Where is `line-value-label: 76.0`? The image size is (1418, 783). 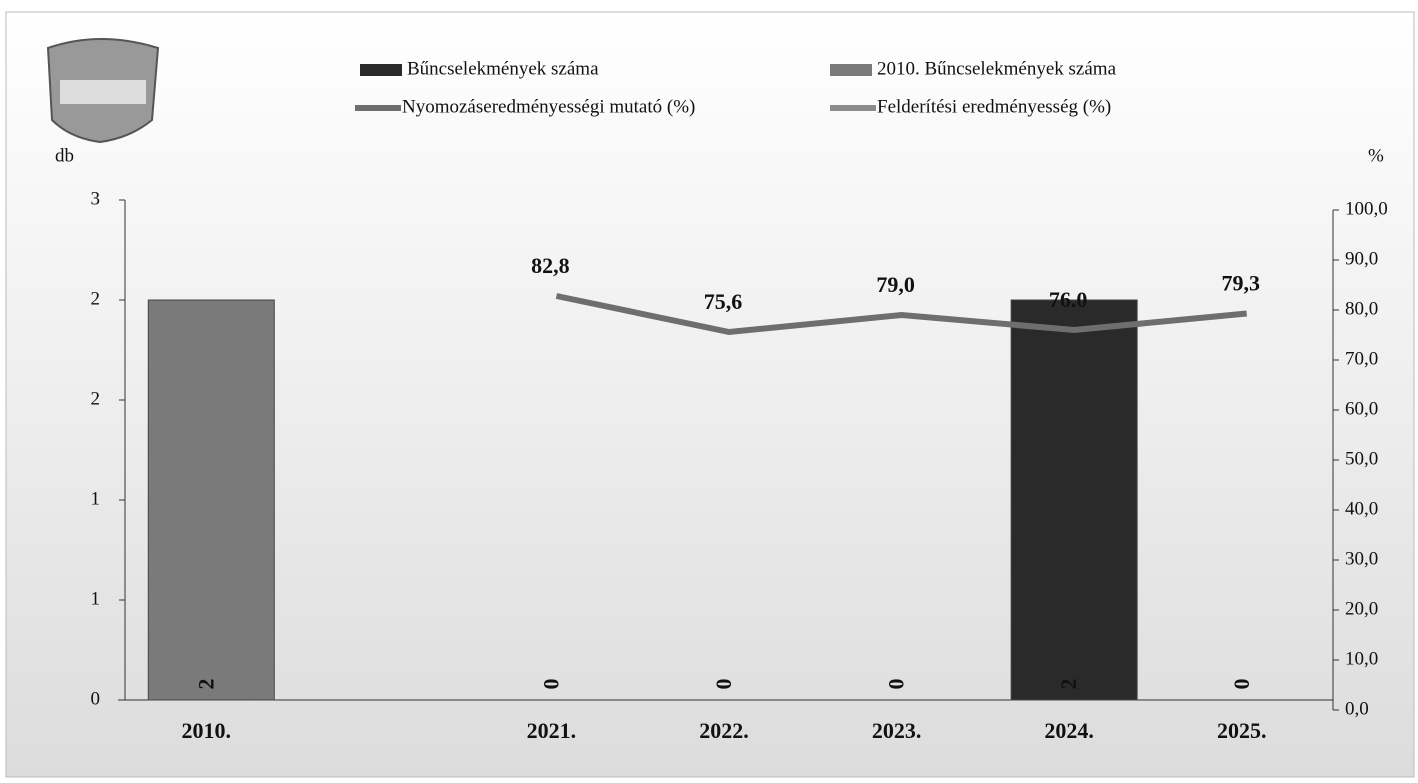
line-value-label: 76.0 is located at coordinates (1068, 299).